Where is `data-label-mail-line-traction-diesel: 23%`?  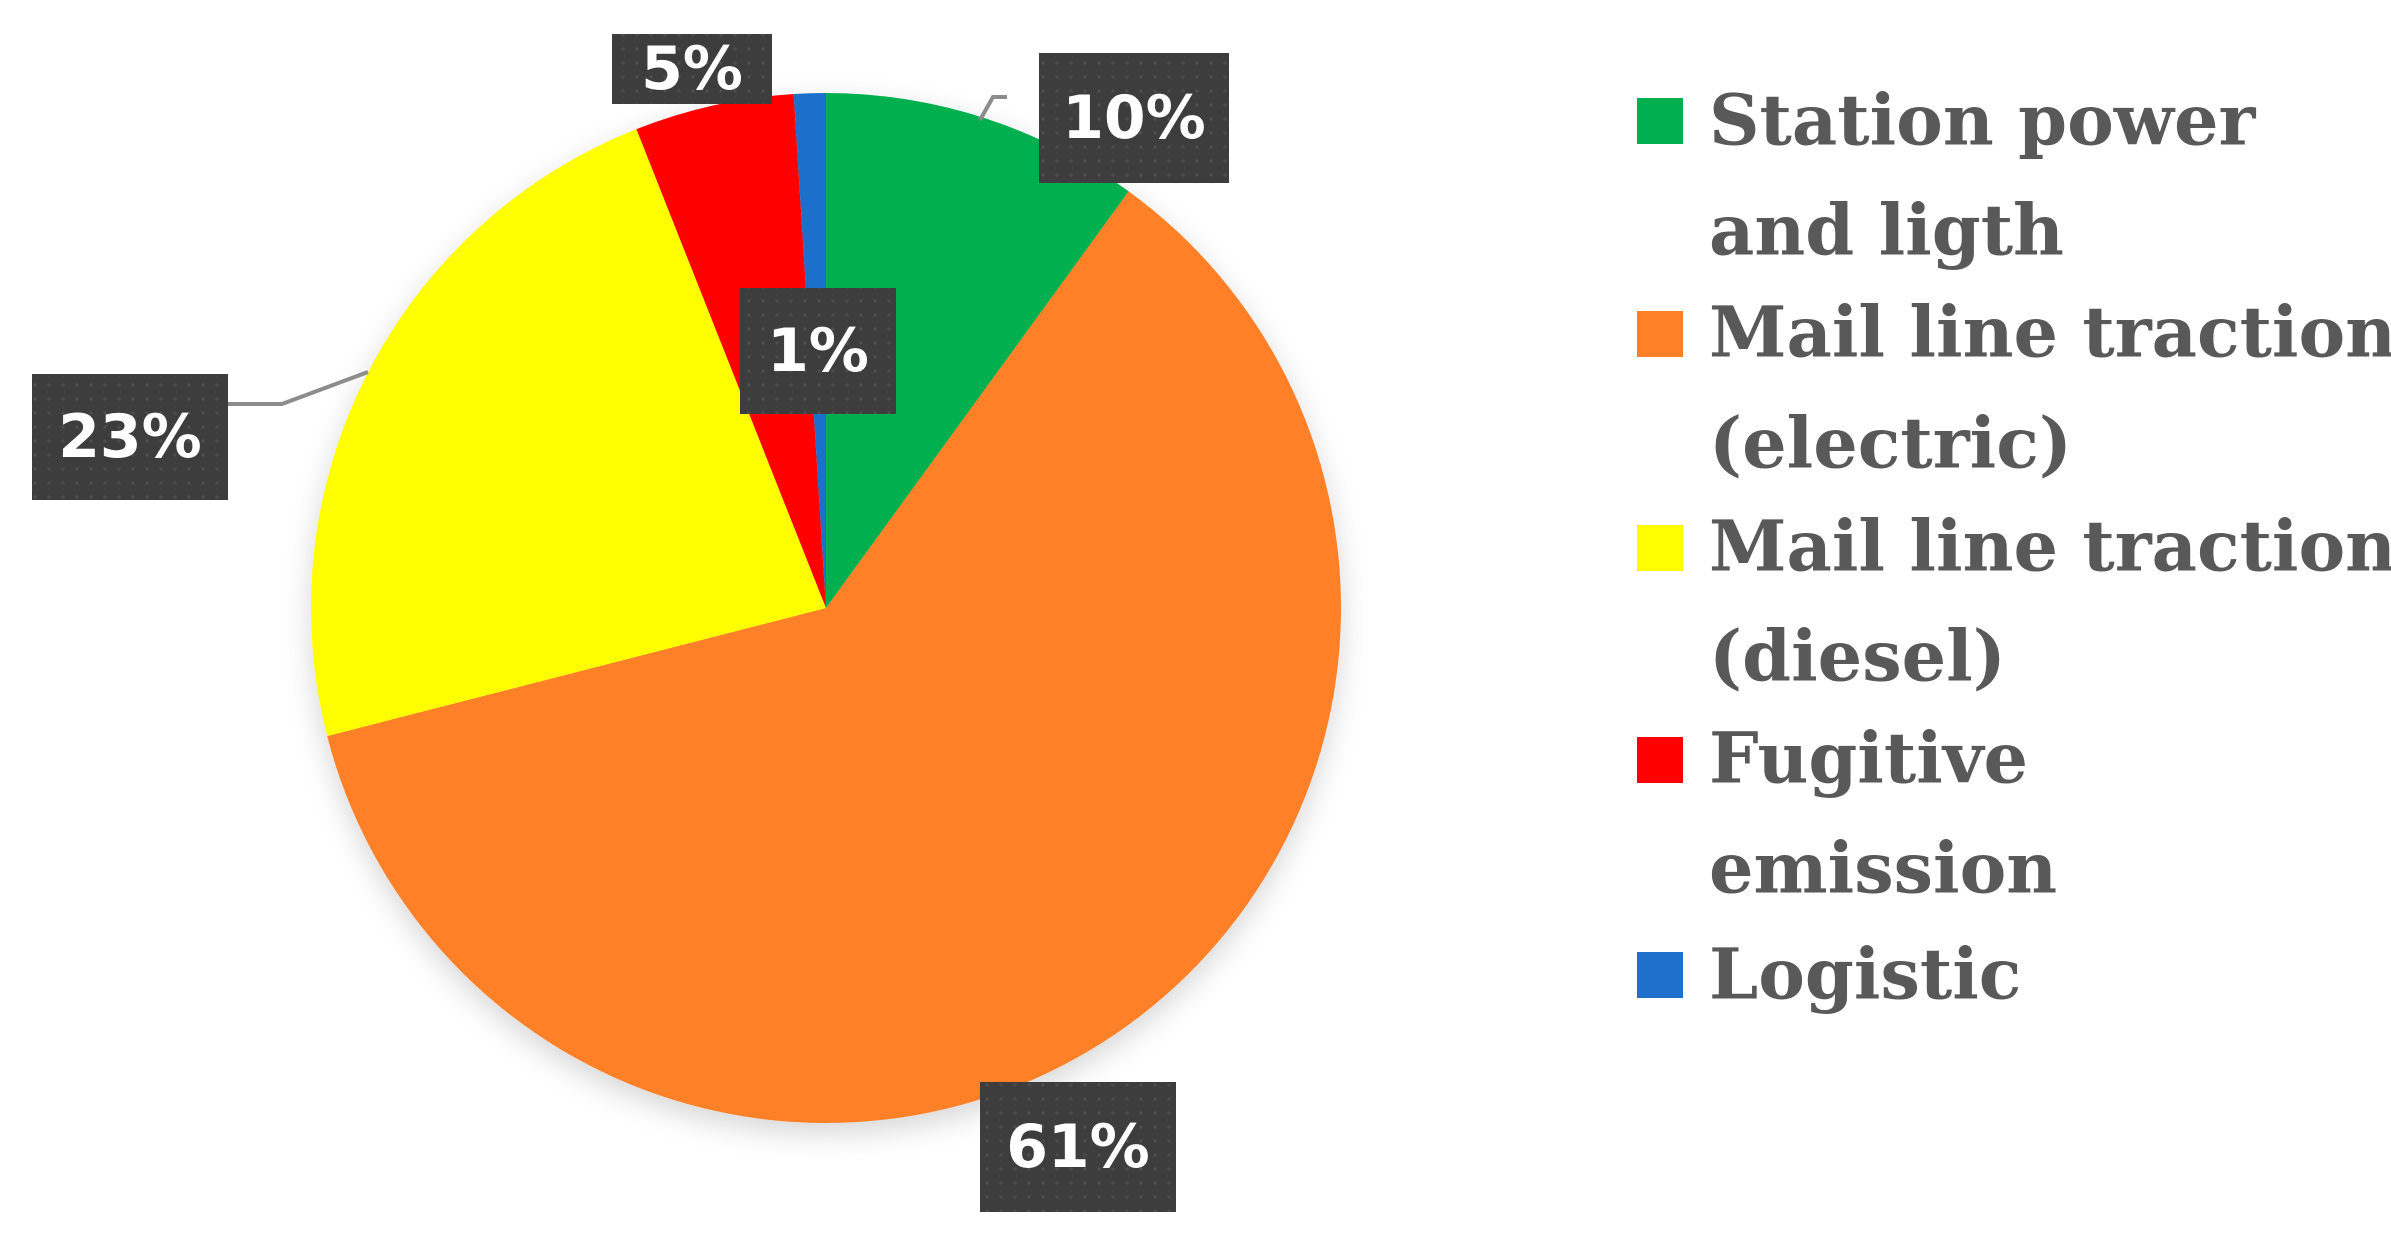
data-label-mail-line-traction-diesel: 23% is located at coordinates (130, 437).